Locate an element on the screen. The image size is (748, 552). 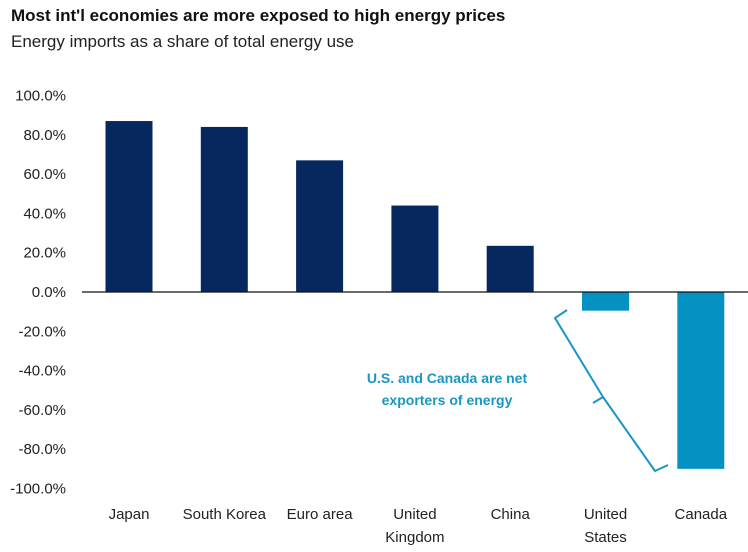
y-tick-label: -20.0% is located at coordinates (42, 331).